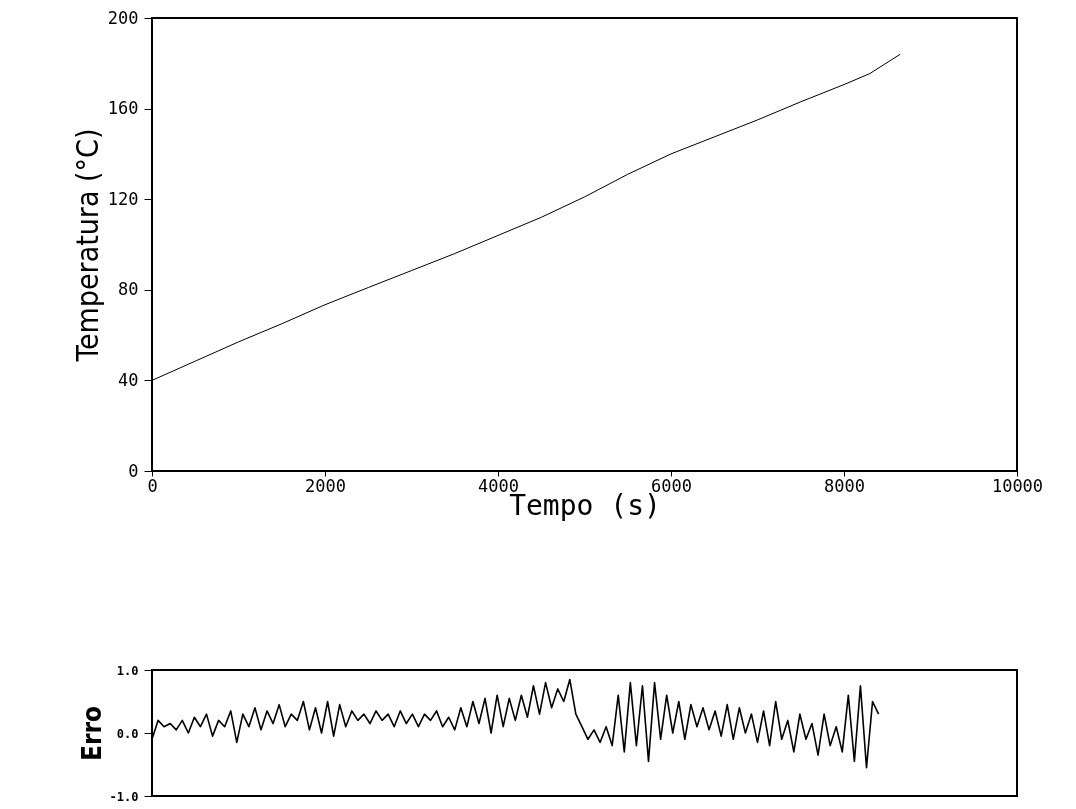 The width and height of the screenshot is (1076, 809). Describe the element at coordinates (123, 17) in the screenshot. I see `y-tick-label: 200` at that location.